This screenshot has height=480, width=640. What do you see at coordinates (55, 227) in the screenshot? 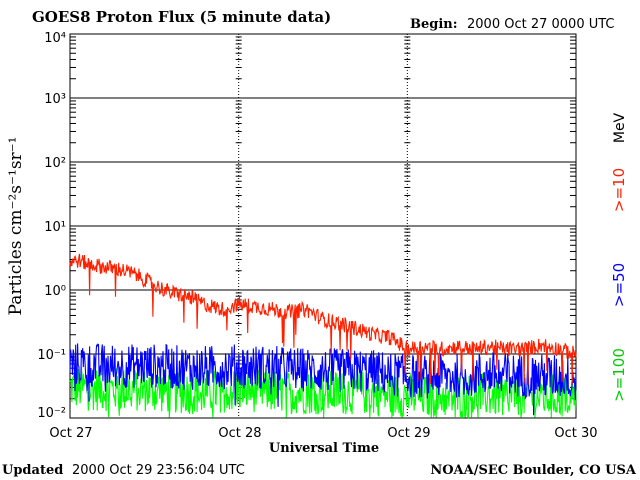
I see `y-tick-label: 10¹` at bounding box center [55, 227].